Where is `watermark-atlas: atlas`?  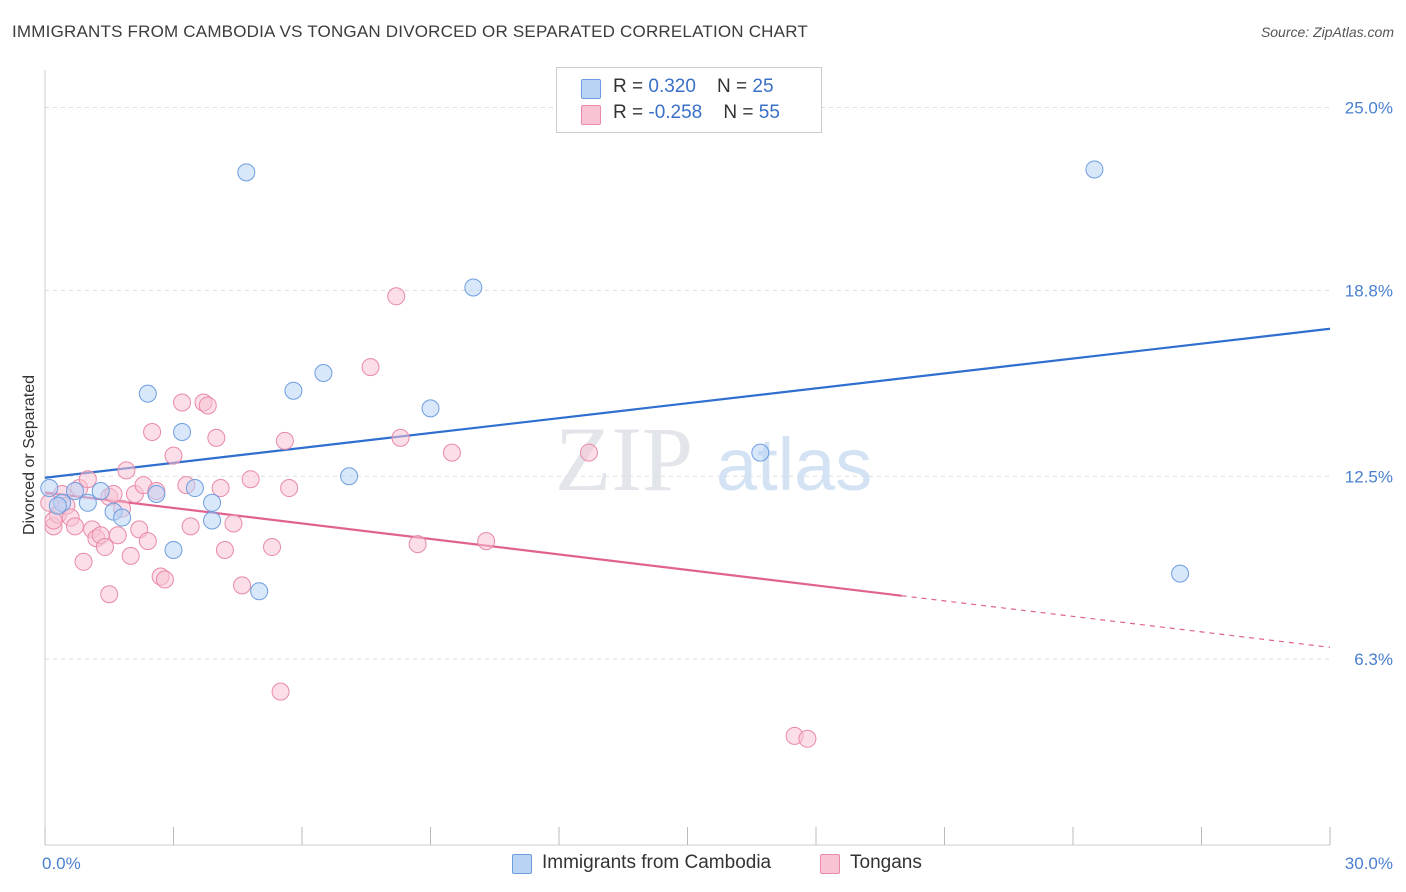 watermark-atlas: atlas is located at coordinates (794, 464).